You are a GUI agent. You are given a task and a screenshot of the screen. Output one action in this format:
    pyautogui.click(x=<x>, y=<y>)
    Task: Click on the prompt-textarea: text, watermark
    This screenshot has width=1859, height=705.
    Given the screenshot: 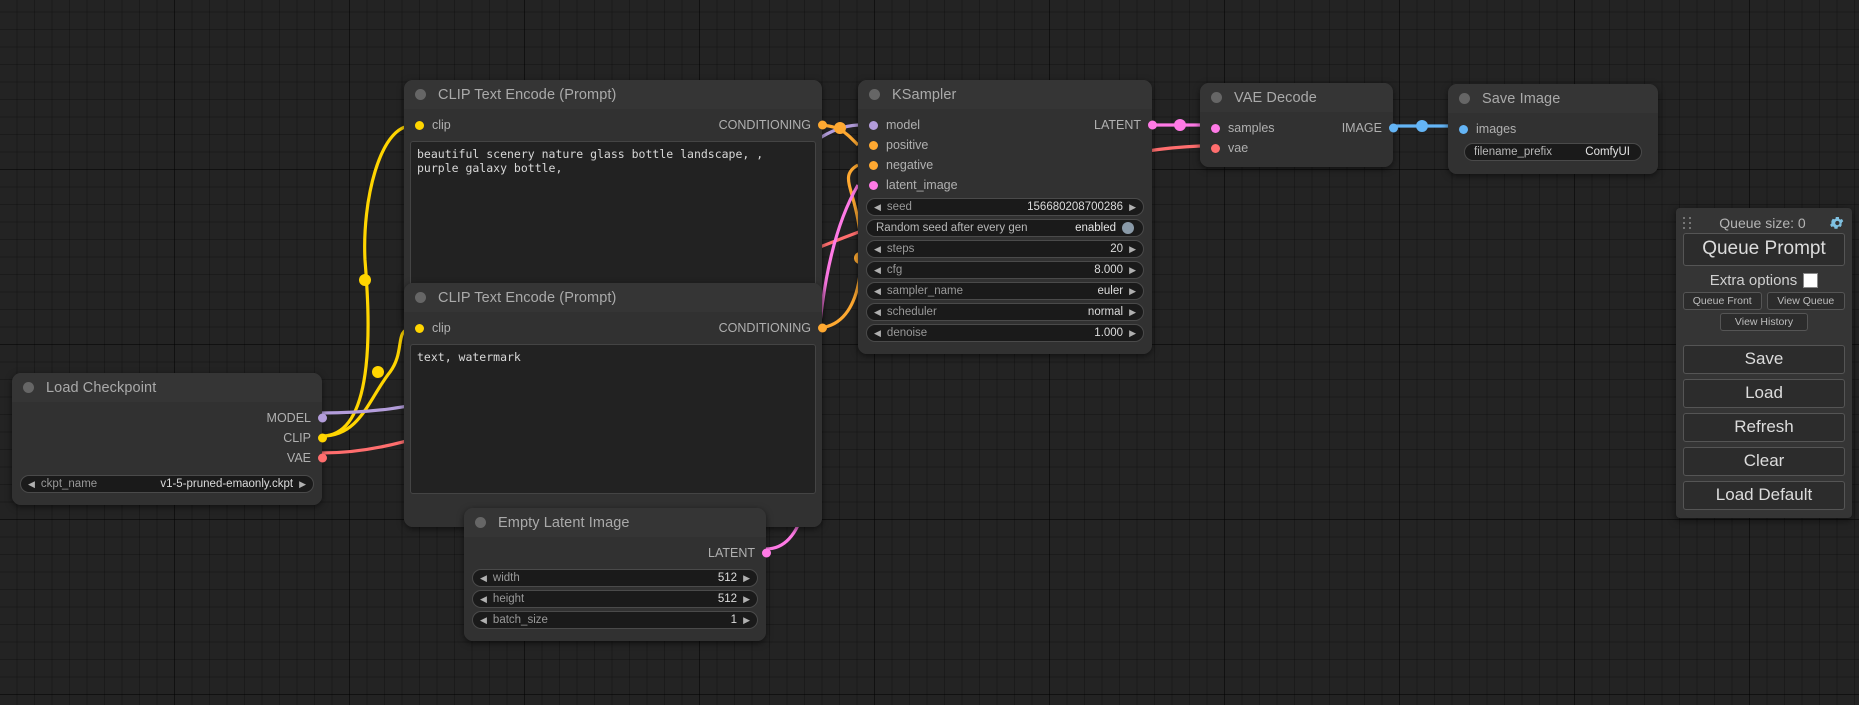 What is the action you would take?
    pyautogui.click(x=613, y=419)
    